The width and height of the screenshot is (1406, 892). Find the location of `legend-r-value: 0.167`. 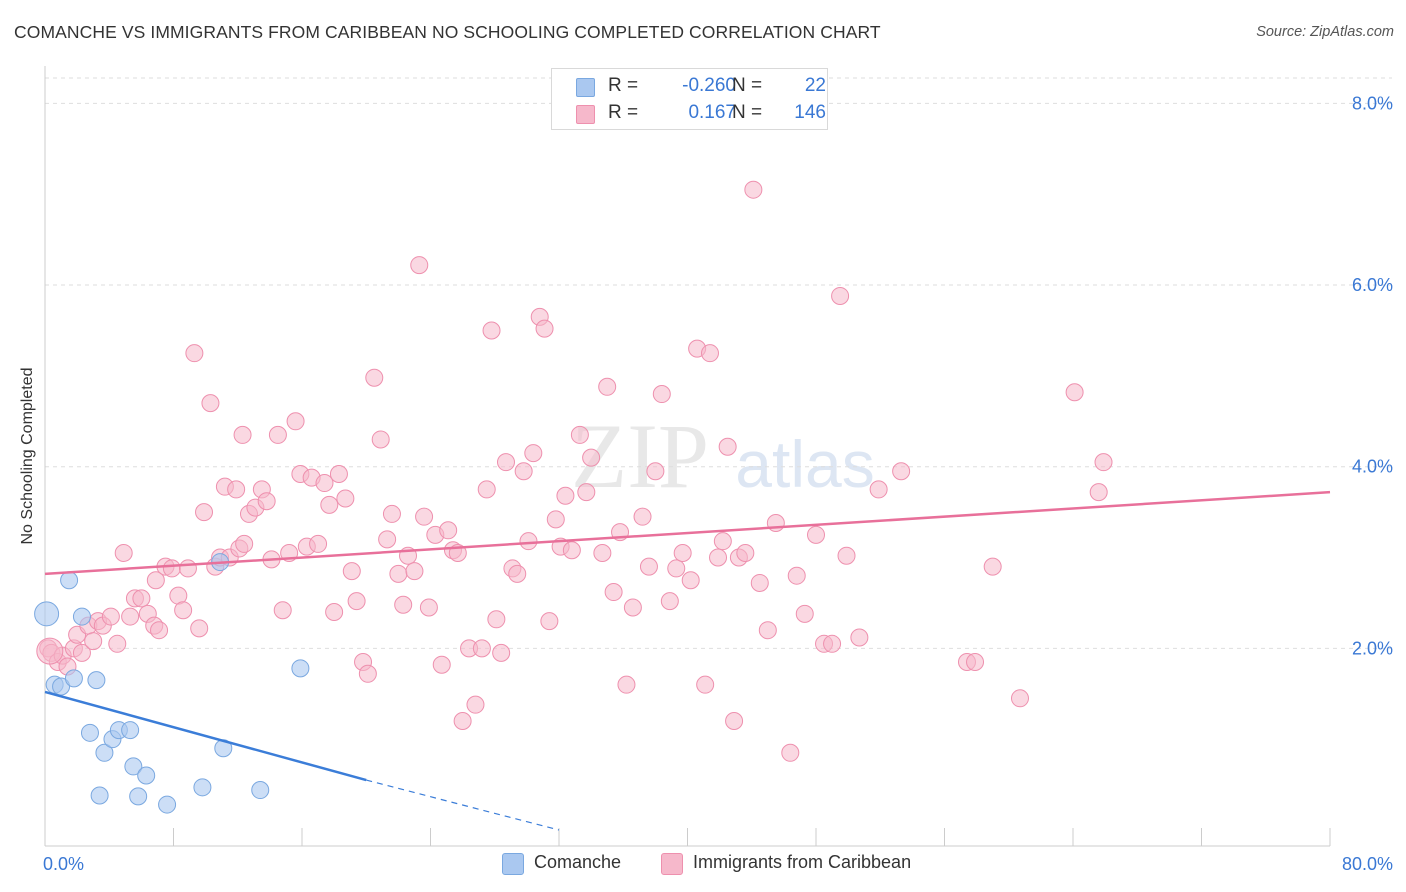

legend-r-value: 0.167 is located at coordinates (712, 112).